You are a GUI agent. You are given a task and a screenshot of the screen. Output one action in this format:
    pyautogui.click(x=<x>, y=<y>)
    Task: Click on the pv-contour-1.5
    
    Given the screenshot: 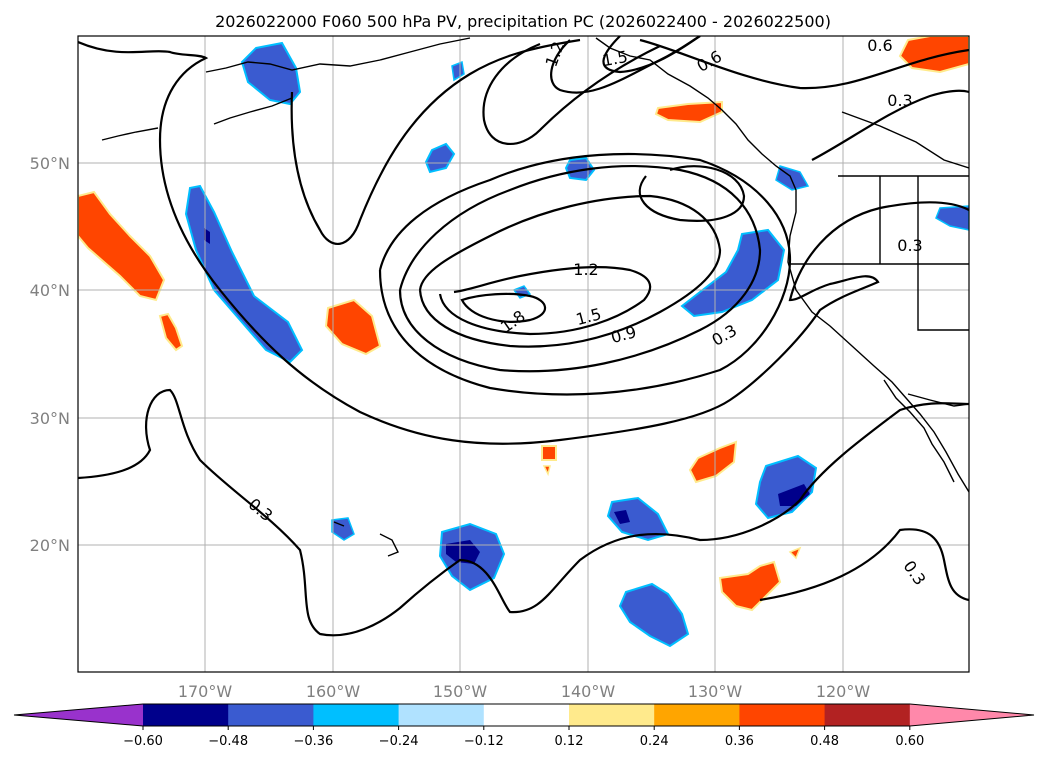 What is the action you would take?
    pyautogui.click(x=545, y=301)
    